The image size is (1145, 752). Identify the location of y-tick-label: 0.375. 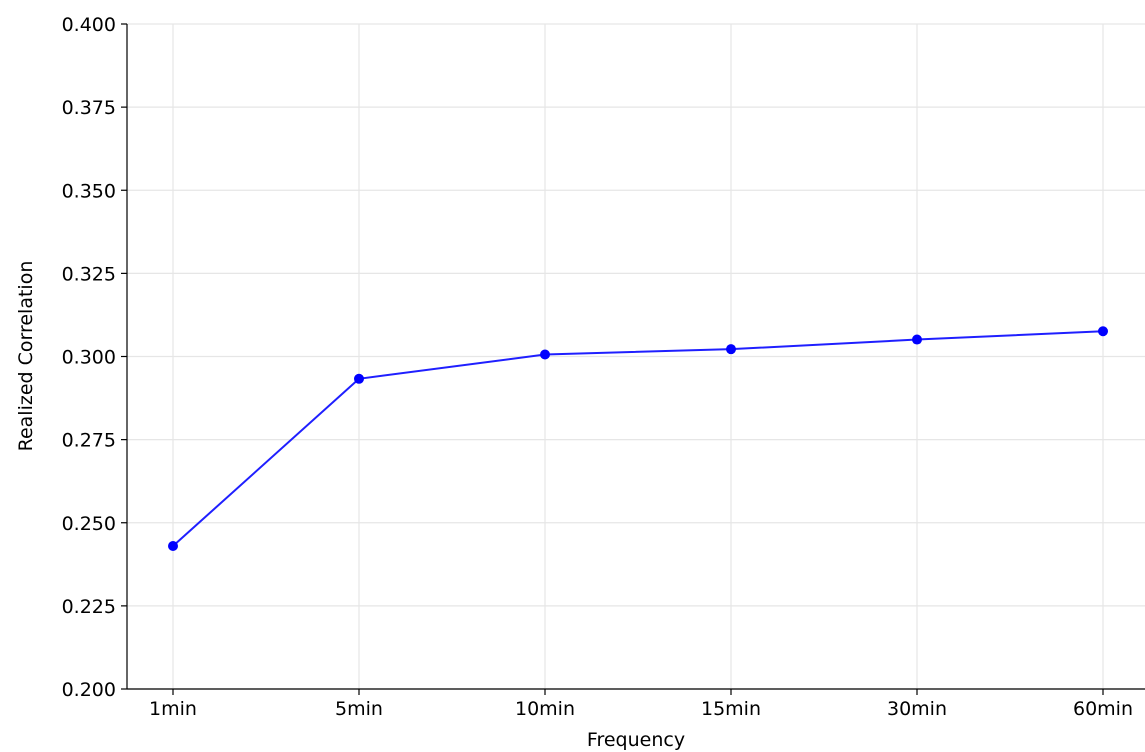
(89, 108).